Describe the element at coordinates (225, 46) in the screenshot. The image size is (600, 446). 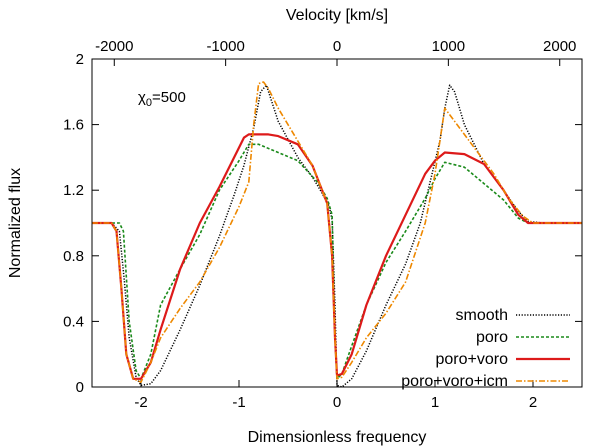
I see `x2-tick-label: -1000` at that location.